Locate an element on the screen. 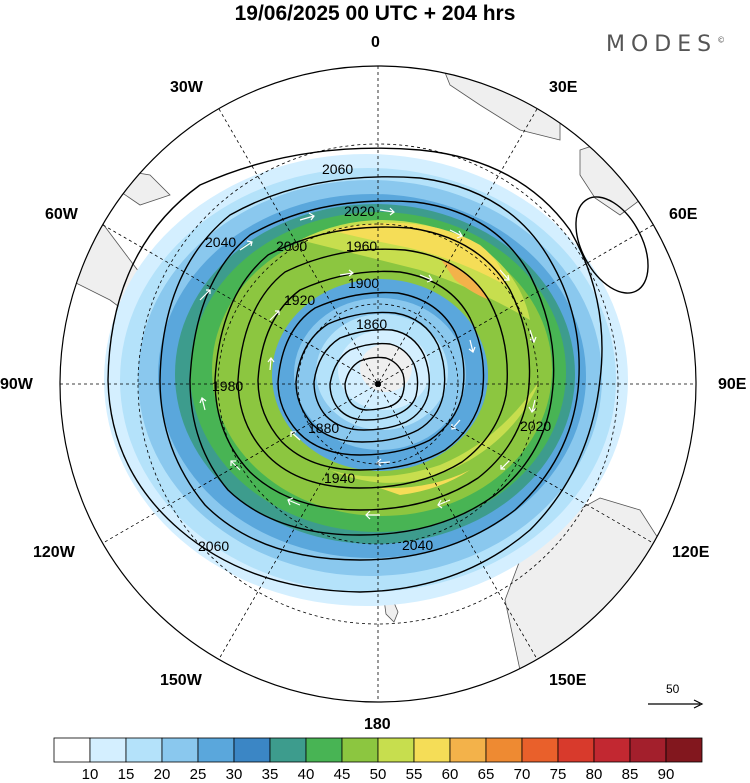  lon-label-0: 0 is located at coordinates (375, 42).